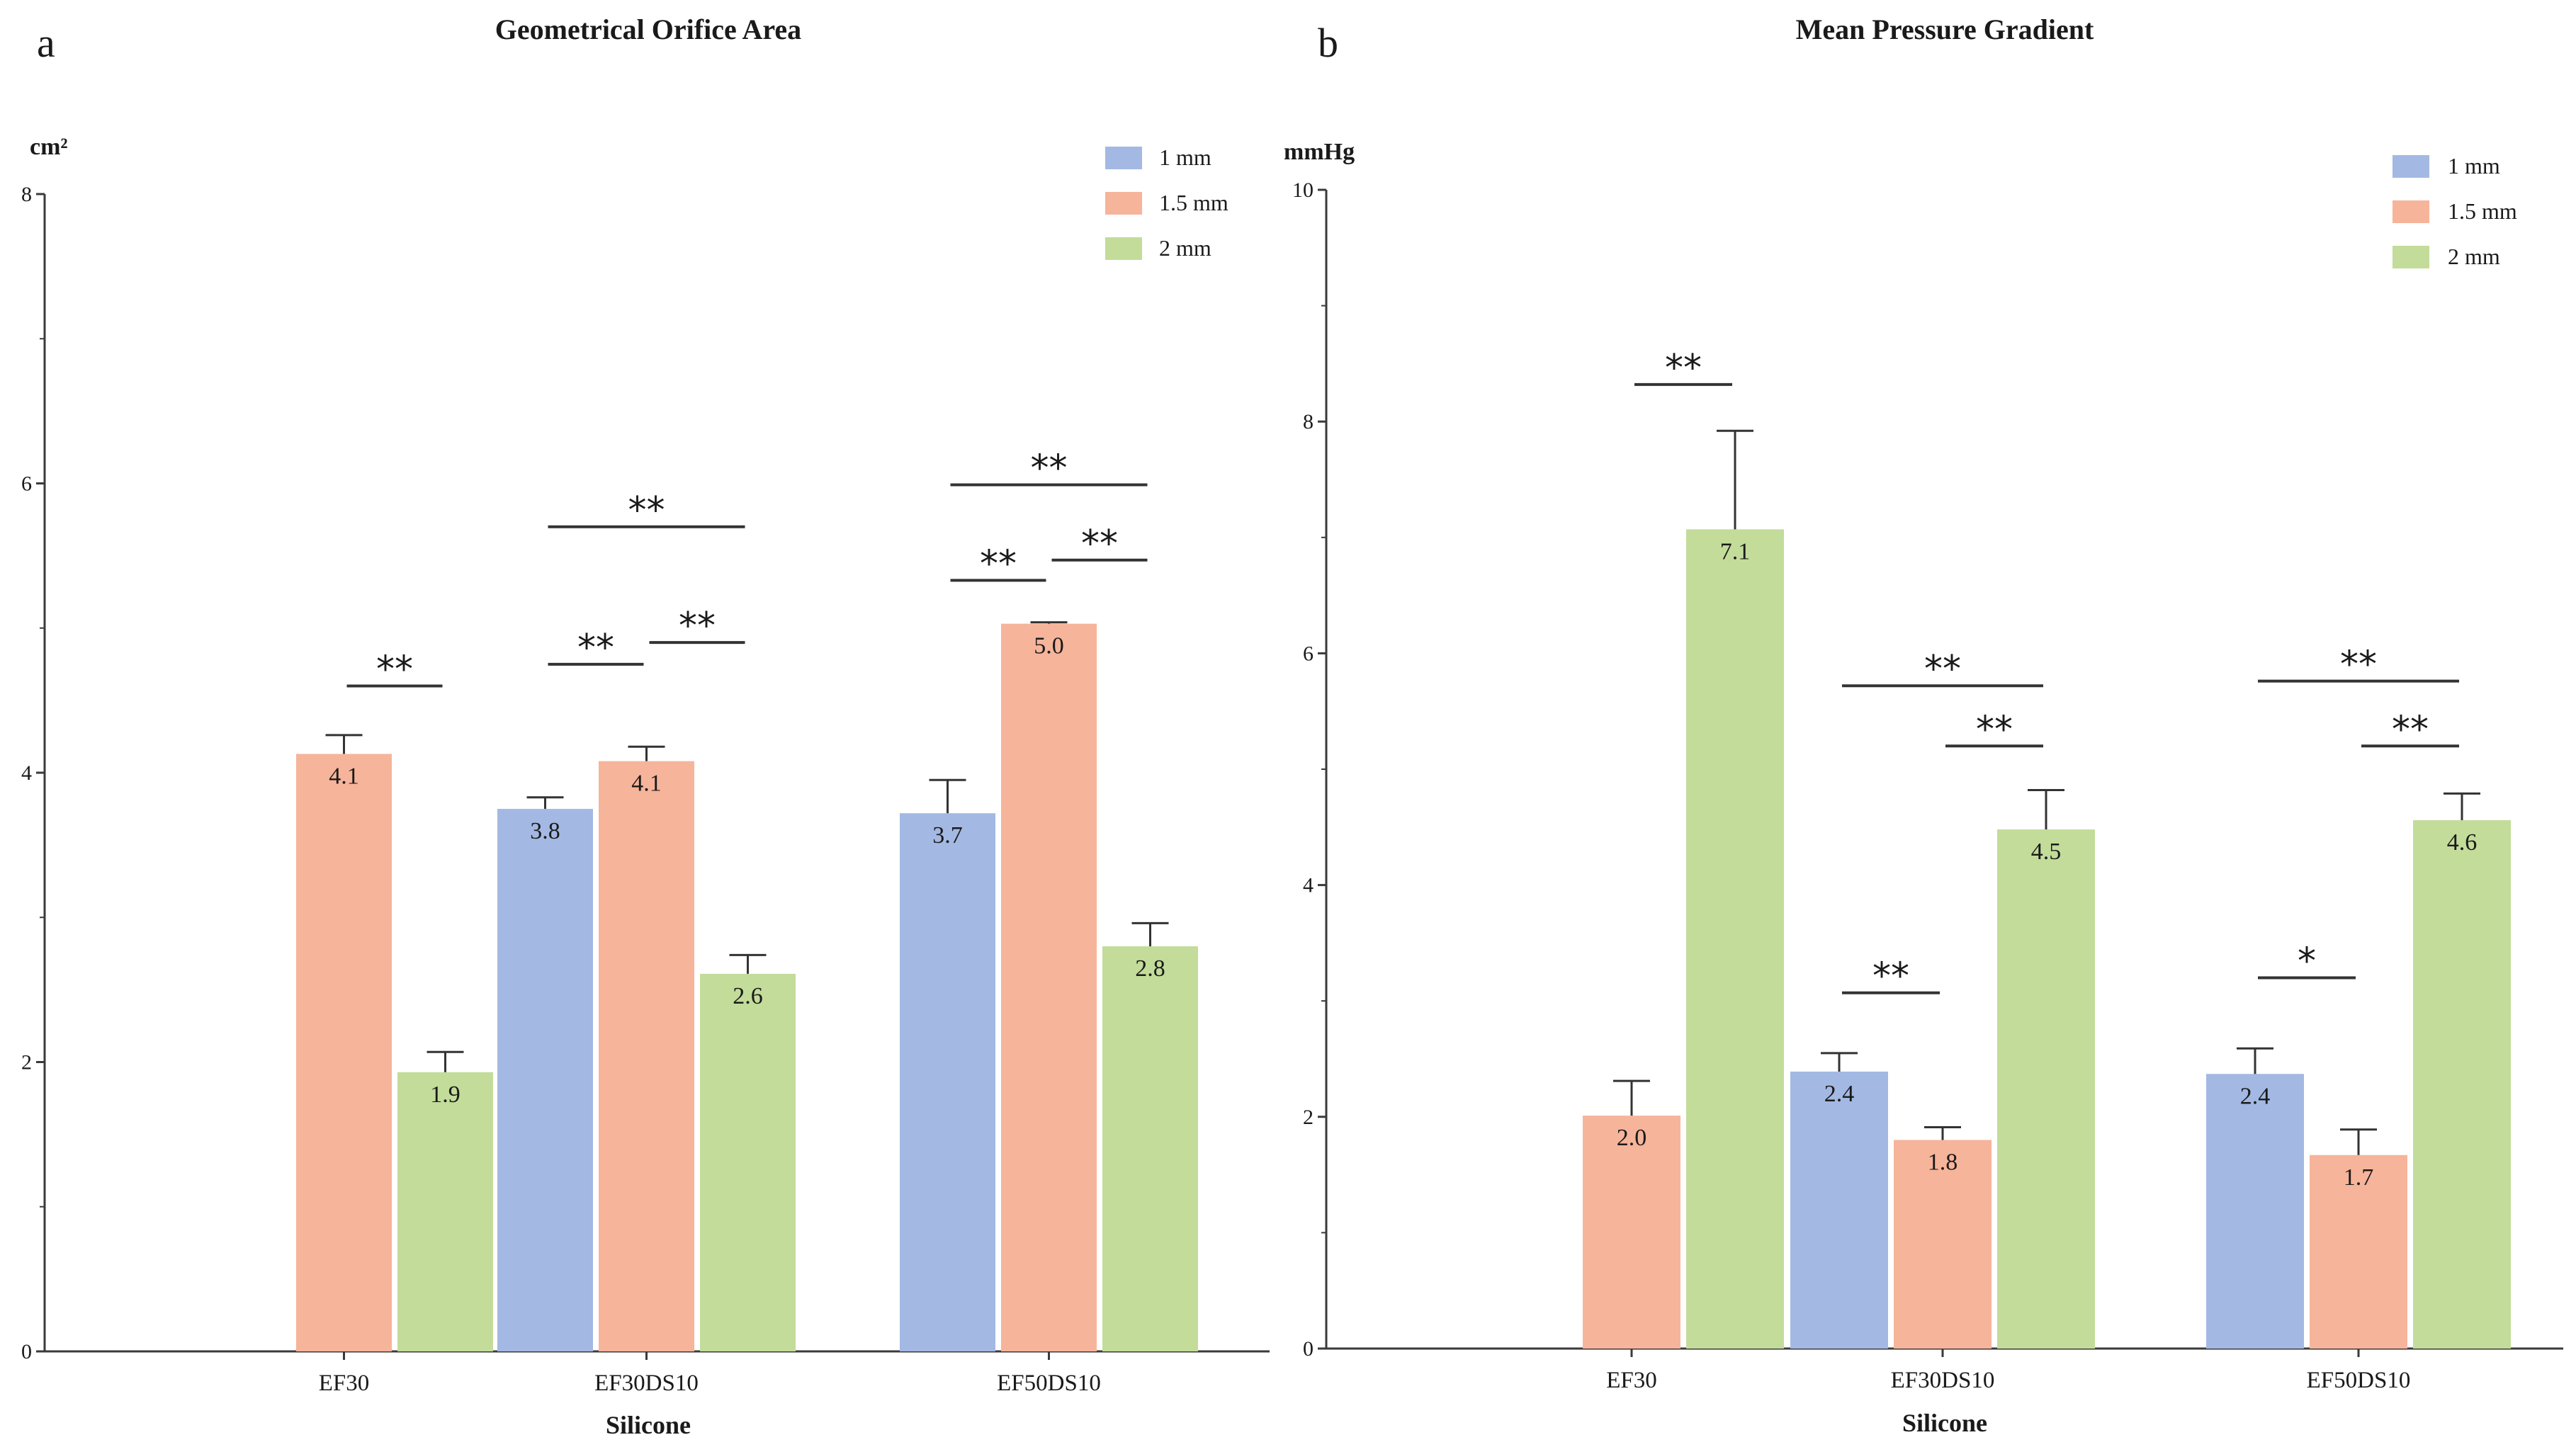 This screenshot has width=2576, height=1447. What do you see at coordinates (648, 1425) in the screenshot?
I see `panel-a-xlabel: Silicone` at bounding box center [648, 1425].